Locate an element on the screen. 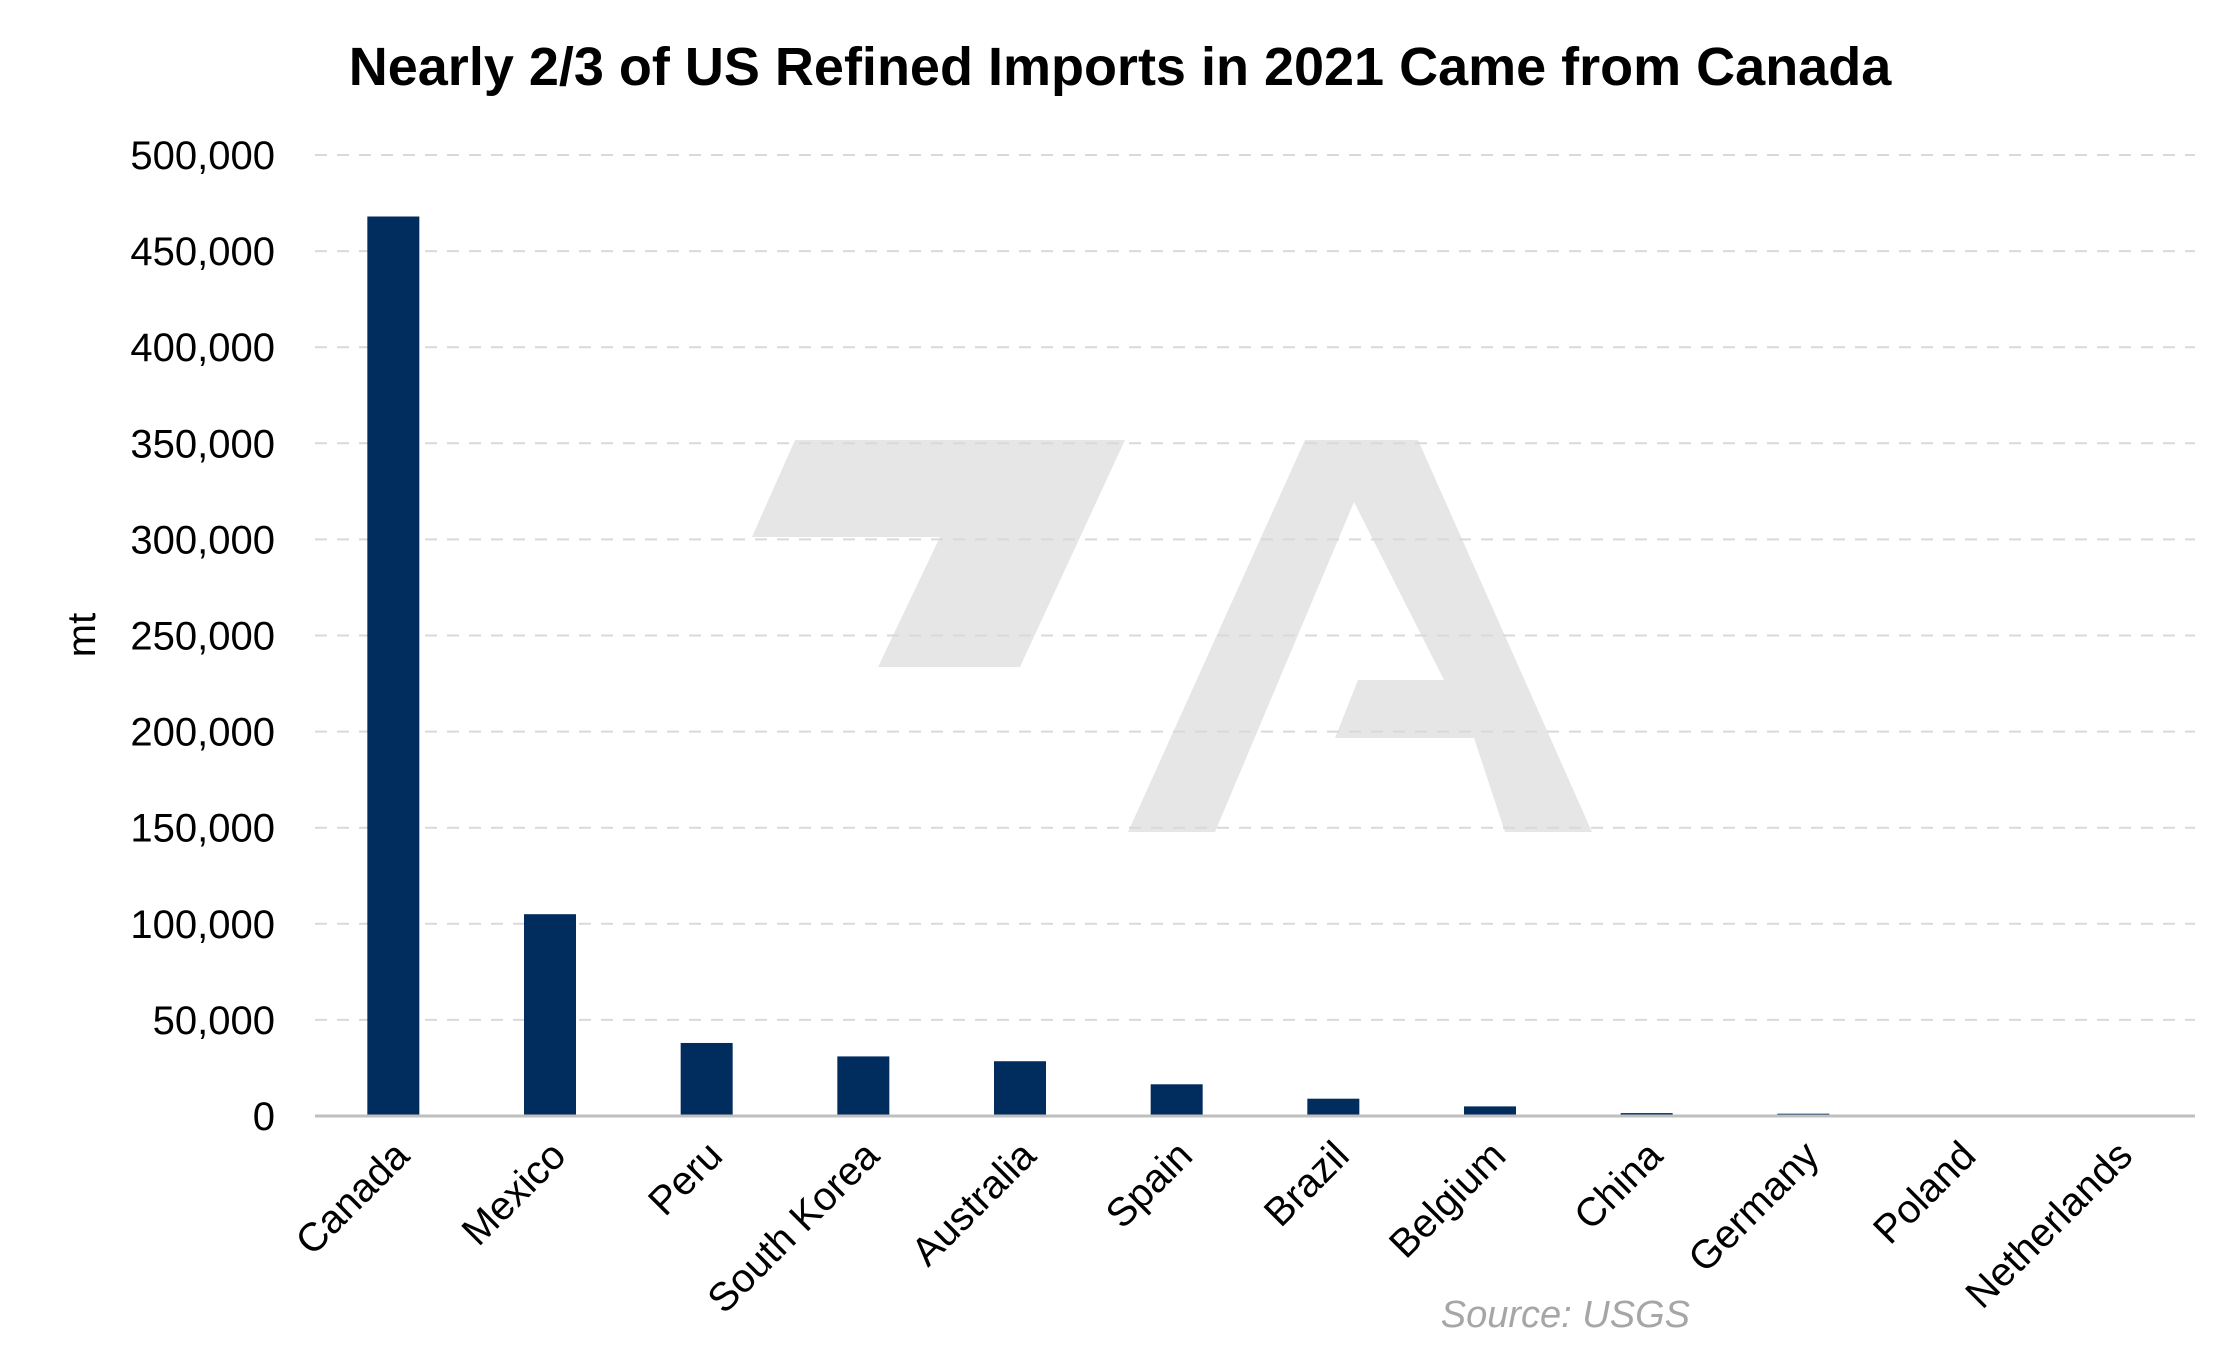  y-tick-label: 200,000 is located at coordinates (202, 733).